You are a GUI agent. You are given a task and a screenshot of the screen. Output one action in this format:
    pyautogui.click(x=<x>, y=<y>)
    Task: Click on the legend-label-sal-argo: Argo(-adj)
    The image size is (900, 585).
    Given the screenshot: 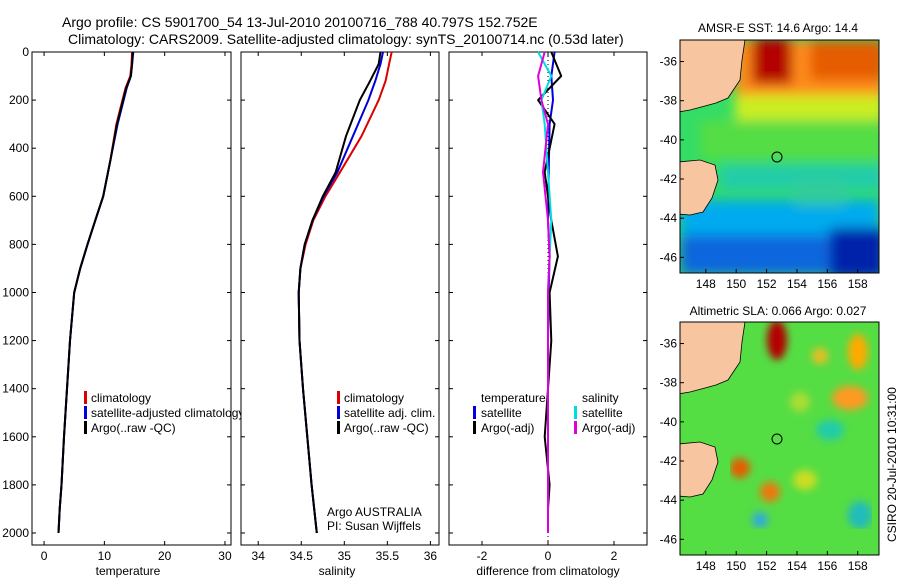 What is the action you would take?
    pyautogui.click(x=608, y=428)
    